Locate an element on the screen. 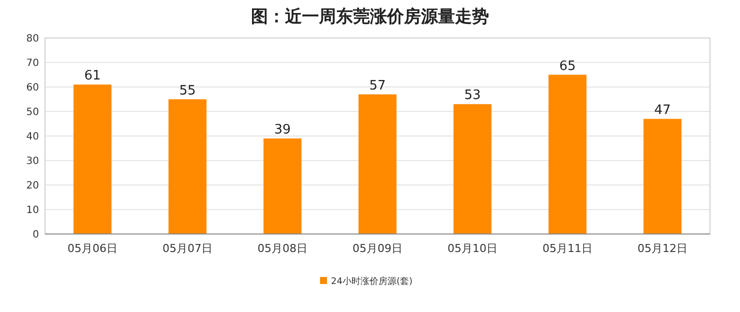  y-tick-label: 20 is located at coordinates (32, 186).